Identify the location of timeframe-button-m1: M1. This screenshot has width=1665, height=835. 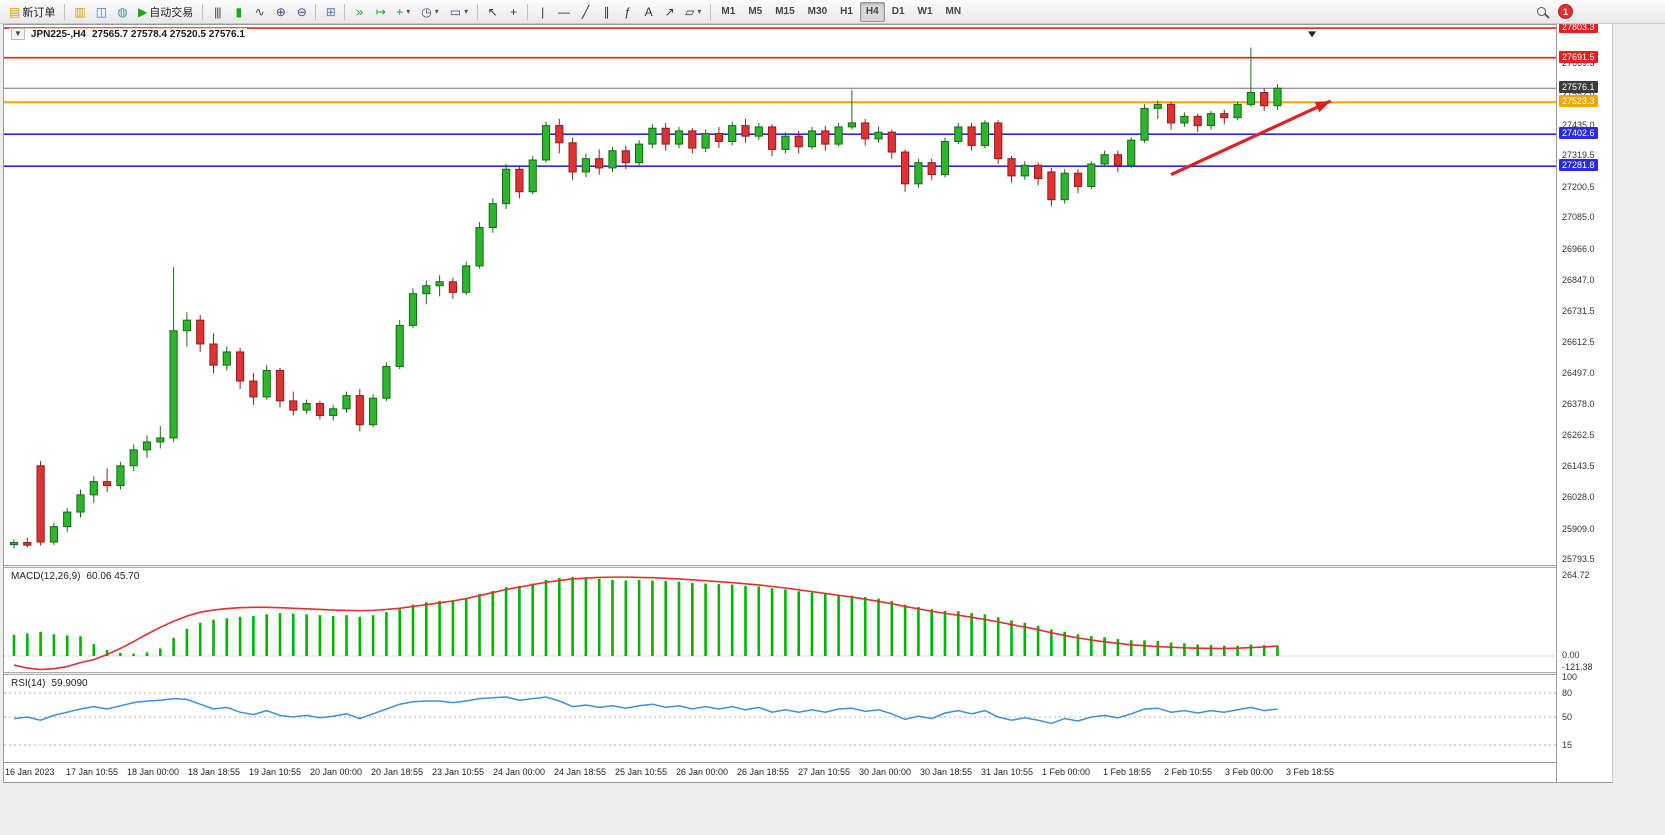
(728, 11).